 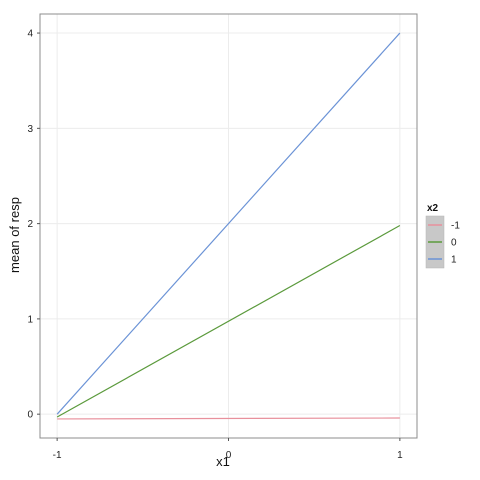 What do you see at coordinates (30, 34) in the screenshot?
I see `y-tick-label: 4` at bounding box center [30, 34].